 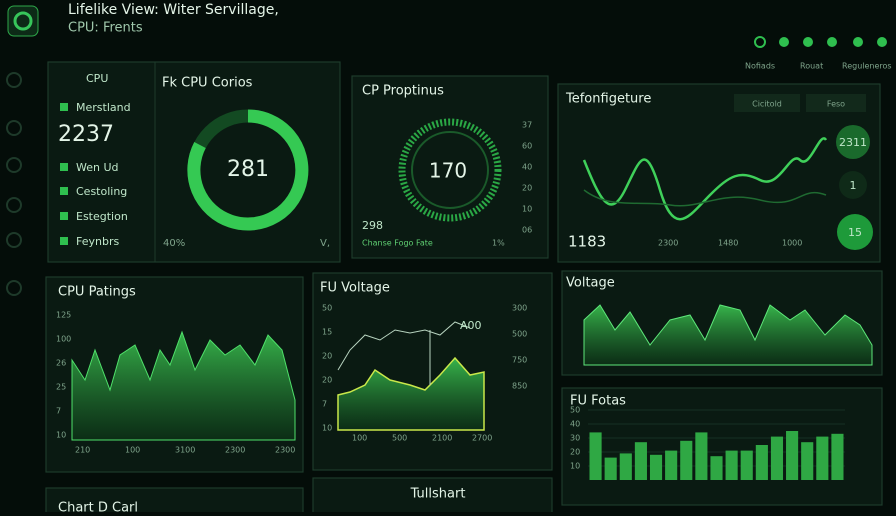 I want to click on footer: 1%, so click(x=498, y=243).